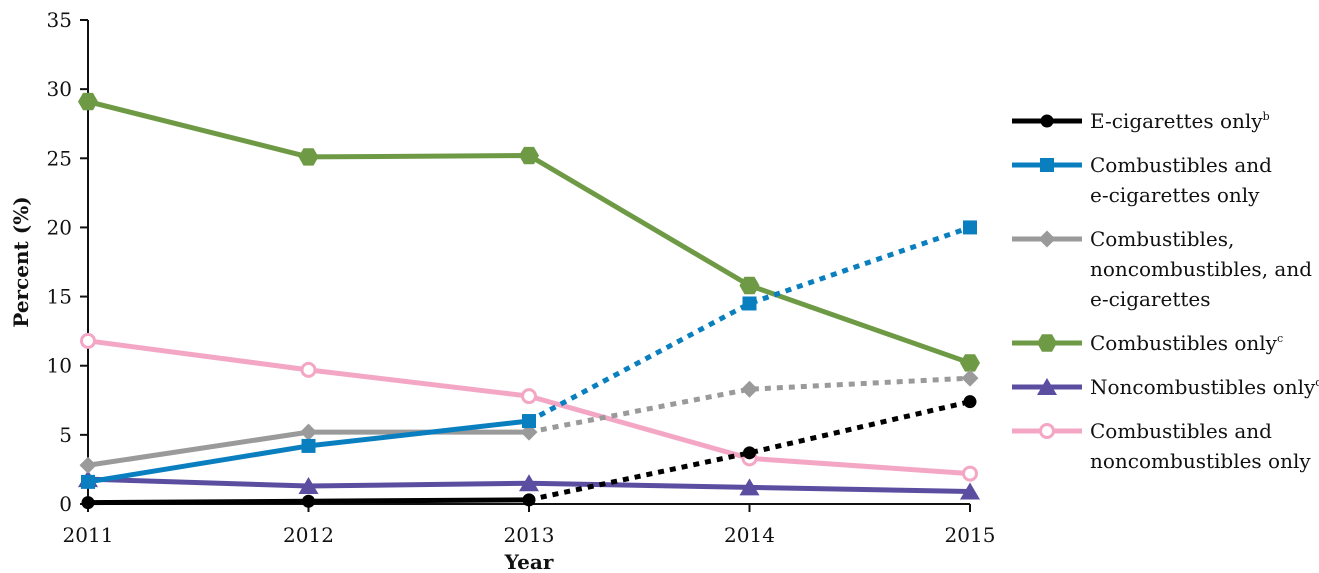 This screenshot has width=1319, height=573. What do you see at coordinates (1175, 195) in the screenshot?
I see `legend-label: e-cigarettes only` at bounding box center [1175, 195].